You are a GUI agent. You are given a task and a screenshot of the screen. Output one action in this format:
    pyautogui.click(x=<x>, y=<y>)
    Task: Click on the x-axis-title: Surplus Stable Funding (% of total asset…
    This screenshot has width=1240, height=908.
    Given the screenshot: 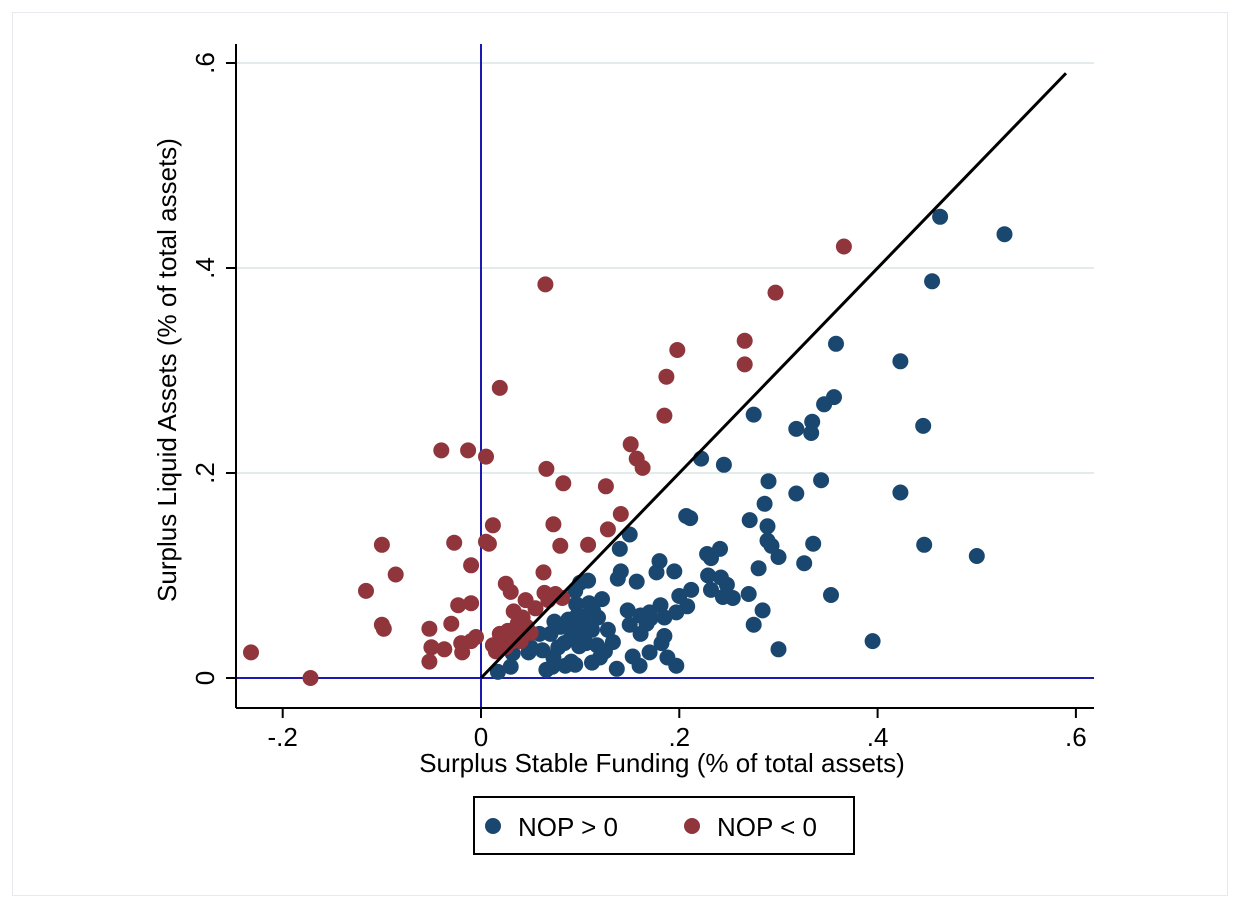 What is the action you would take?
    pyautogui.click(x=662, y=763)
    